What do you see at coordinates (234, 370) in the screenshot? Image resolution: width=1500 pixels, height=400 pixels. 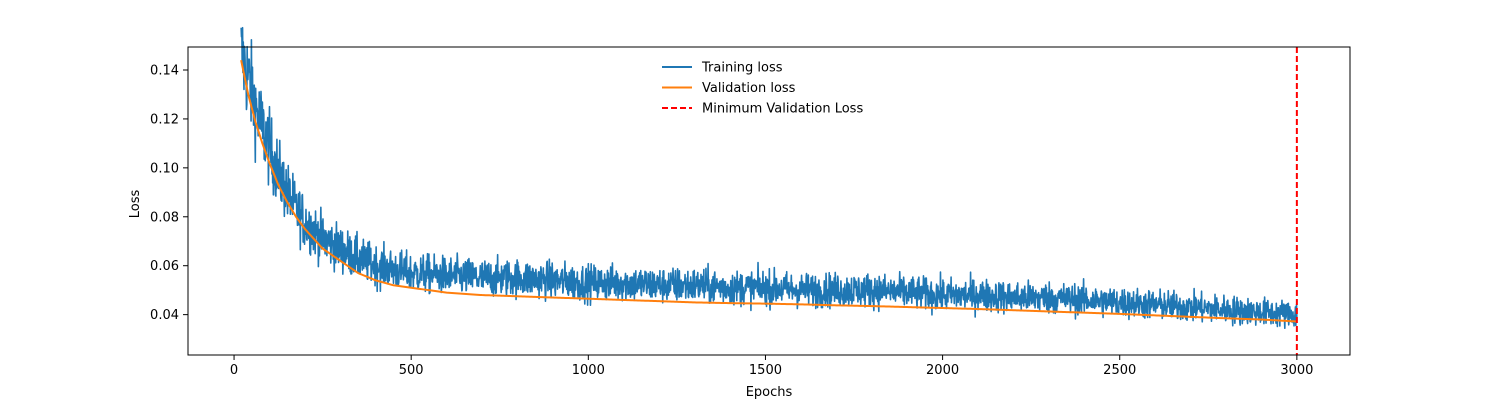 I see `x-tick-label: 0` at bounding box center [234, 370].